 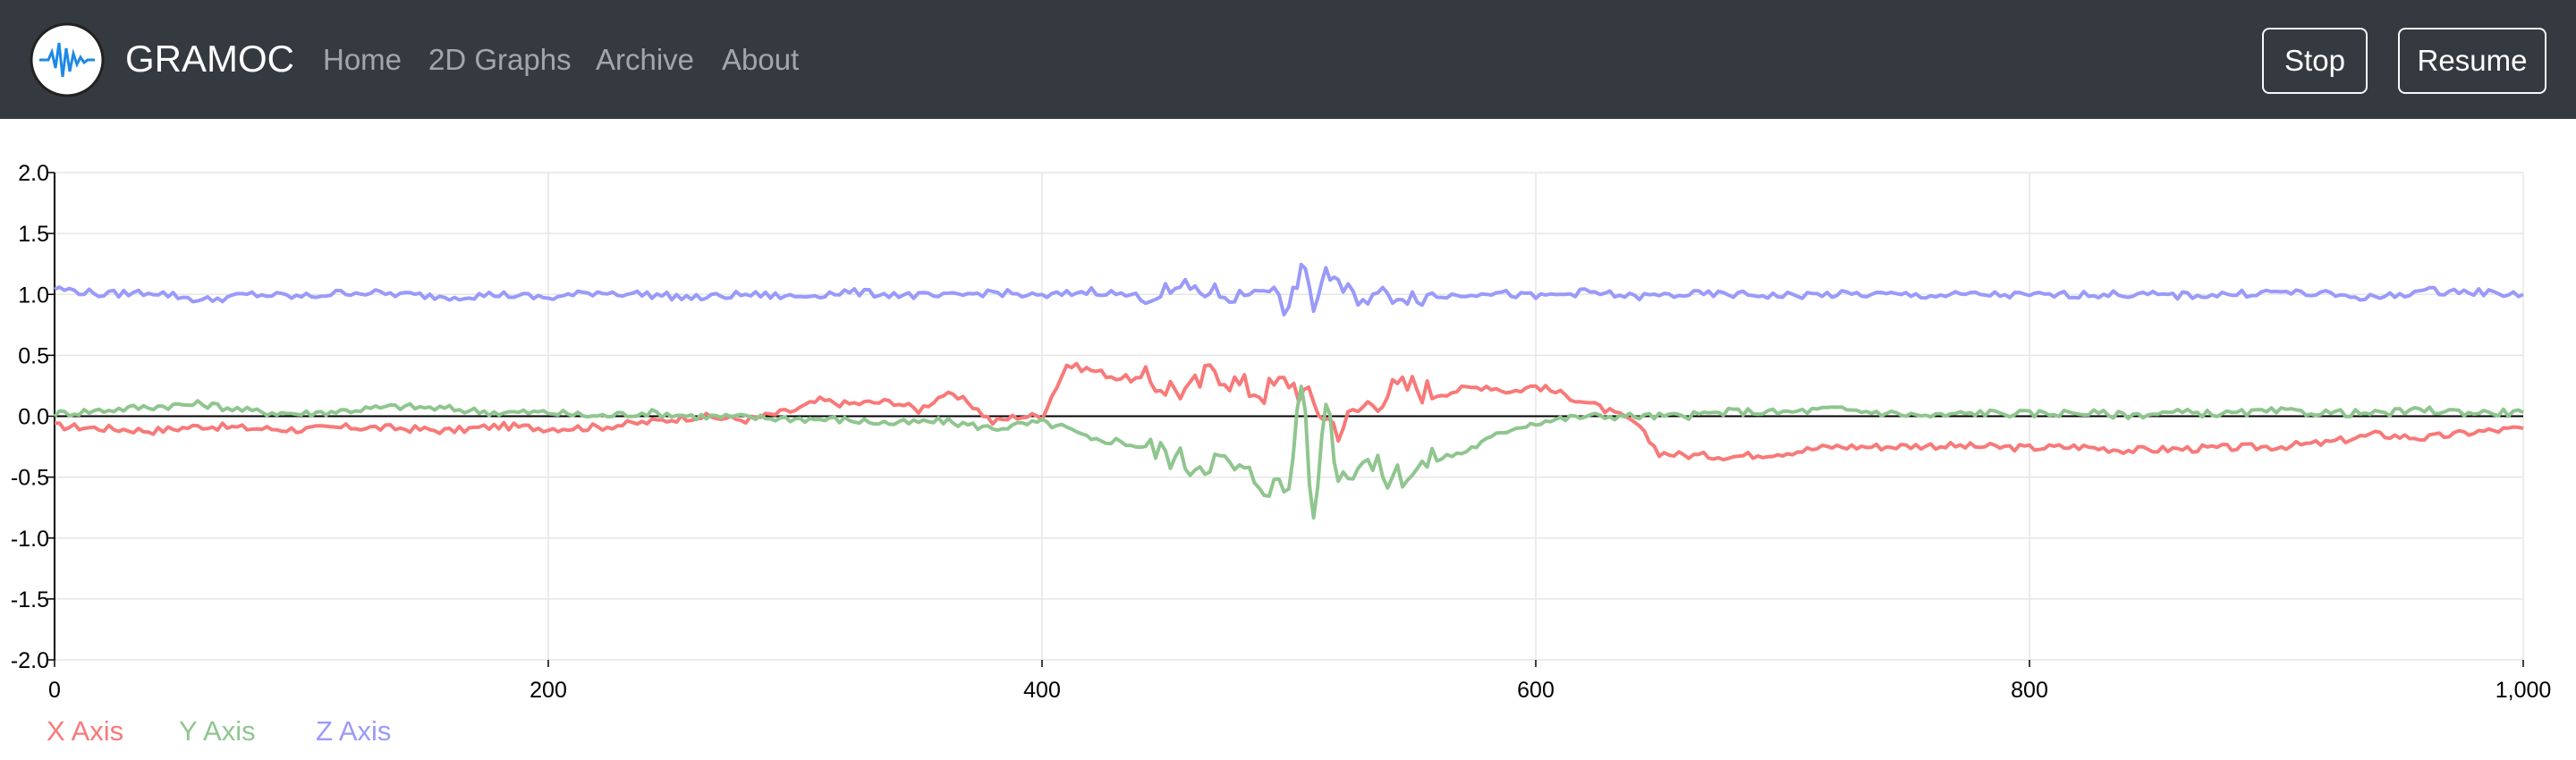 I want to click on series-line-x-axis, so click(x=1289, y=411).